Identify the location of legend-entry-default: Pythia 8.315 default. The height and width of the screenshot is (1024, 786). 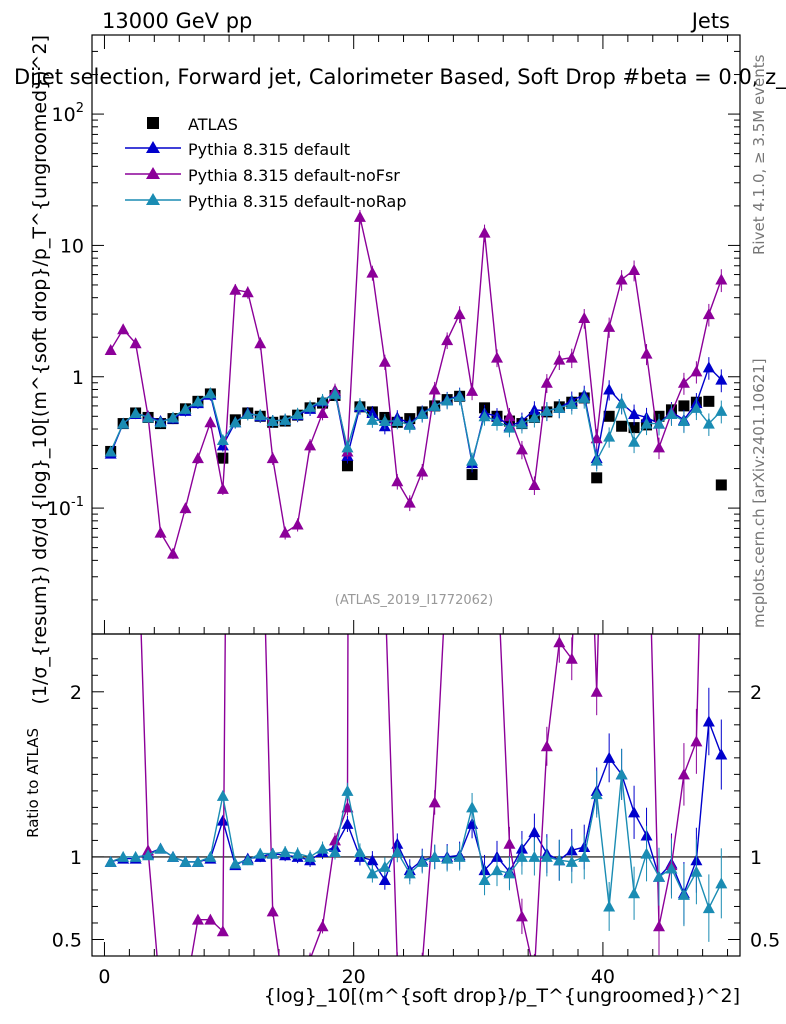
(237, 149).